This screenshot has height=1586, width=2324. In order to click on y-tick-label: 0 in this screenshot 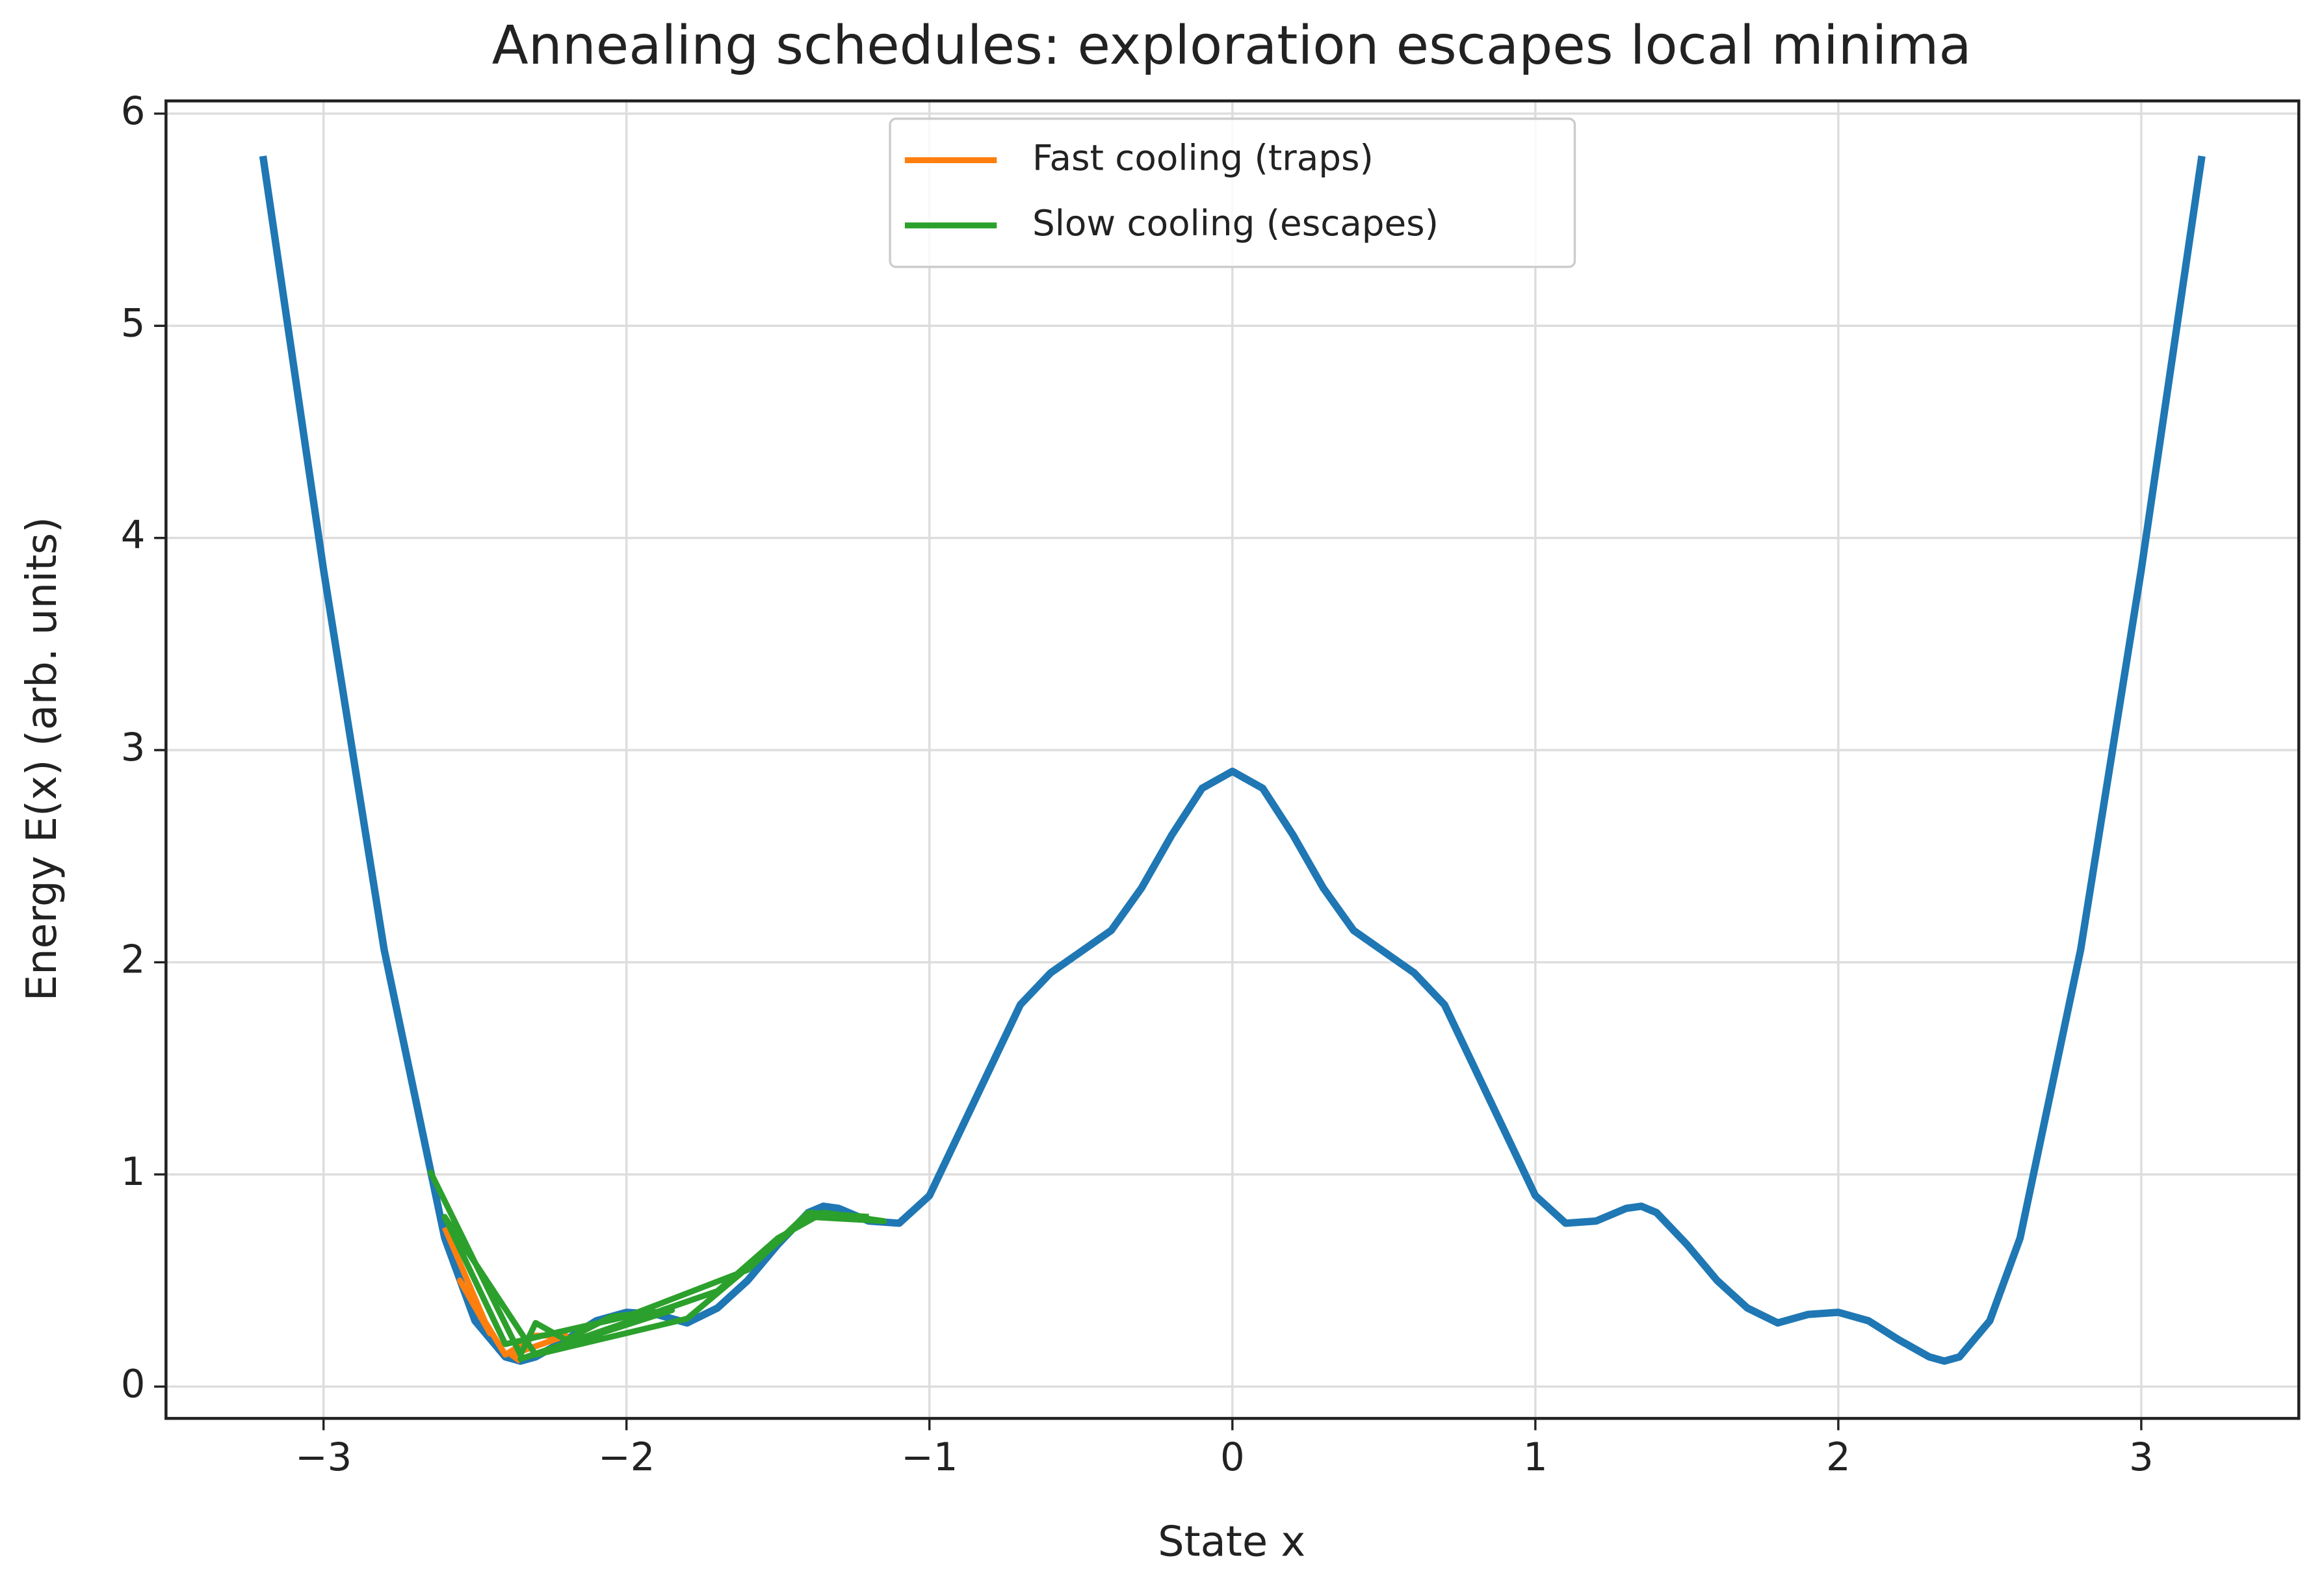, I will do `click(133, 1384)`.